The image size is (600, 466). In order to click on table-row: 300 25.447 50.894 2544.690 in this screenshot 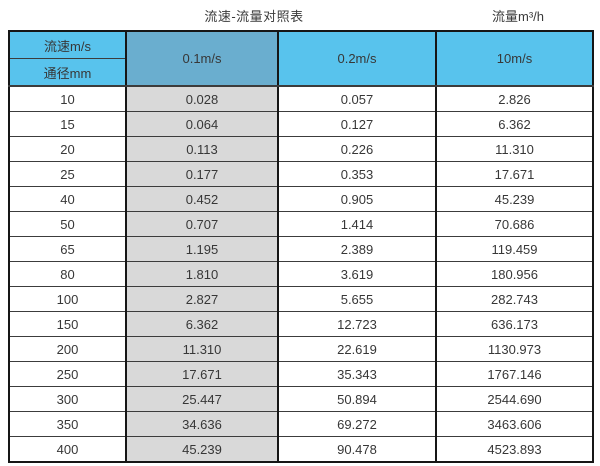, I will do `click(301, 399)`.